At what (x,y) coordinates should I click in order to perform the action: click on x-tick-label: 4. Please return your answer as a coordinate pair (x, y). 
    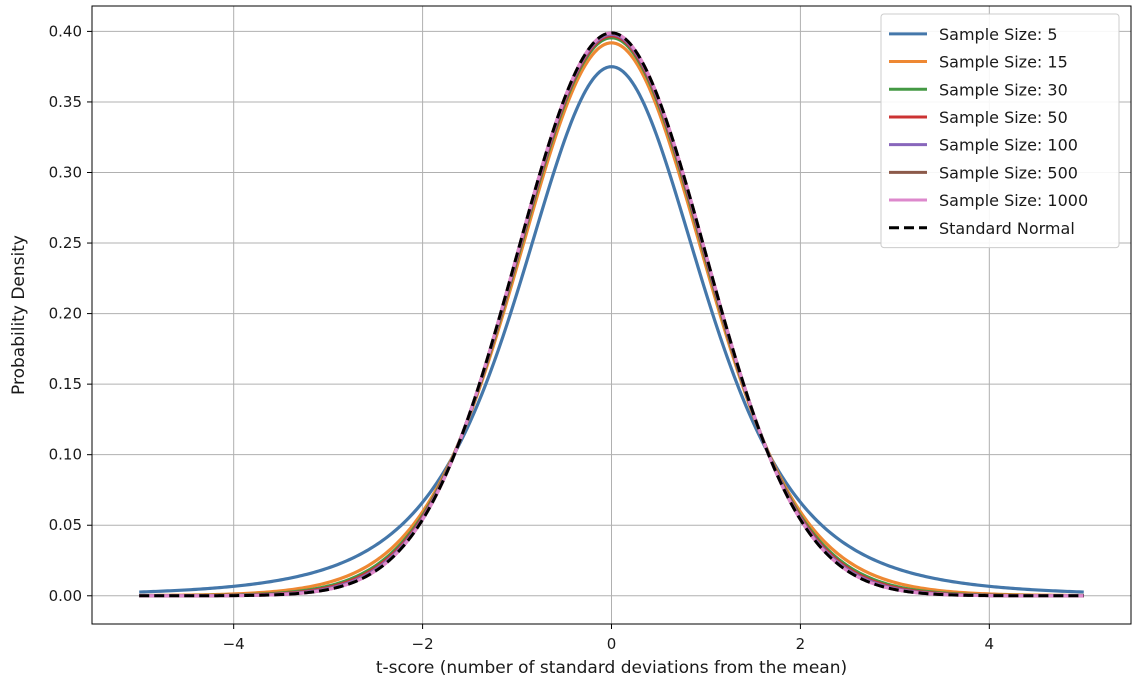
    Looking at the image, I should click on (990, 644).